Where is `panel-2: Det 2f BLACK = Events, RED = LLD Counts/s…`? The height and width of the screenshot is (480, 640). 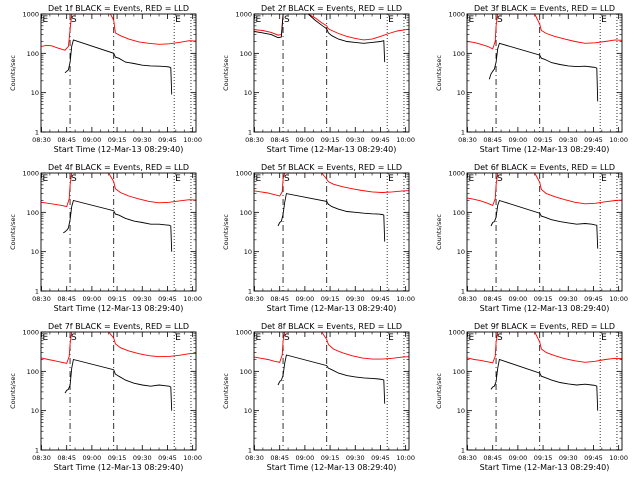
panel-2: Det 2f BLACK = Events, RED = LLD Counts/s… is located at coordinates (318, 79).